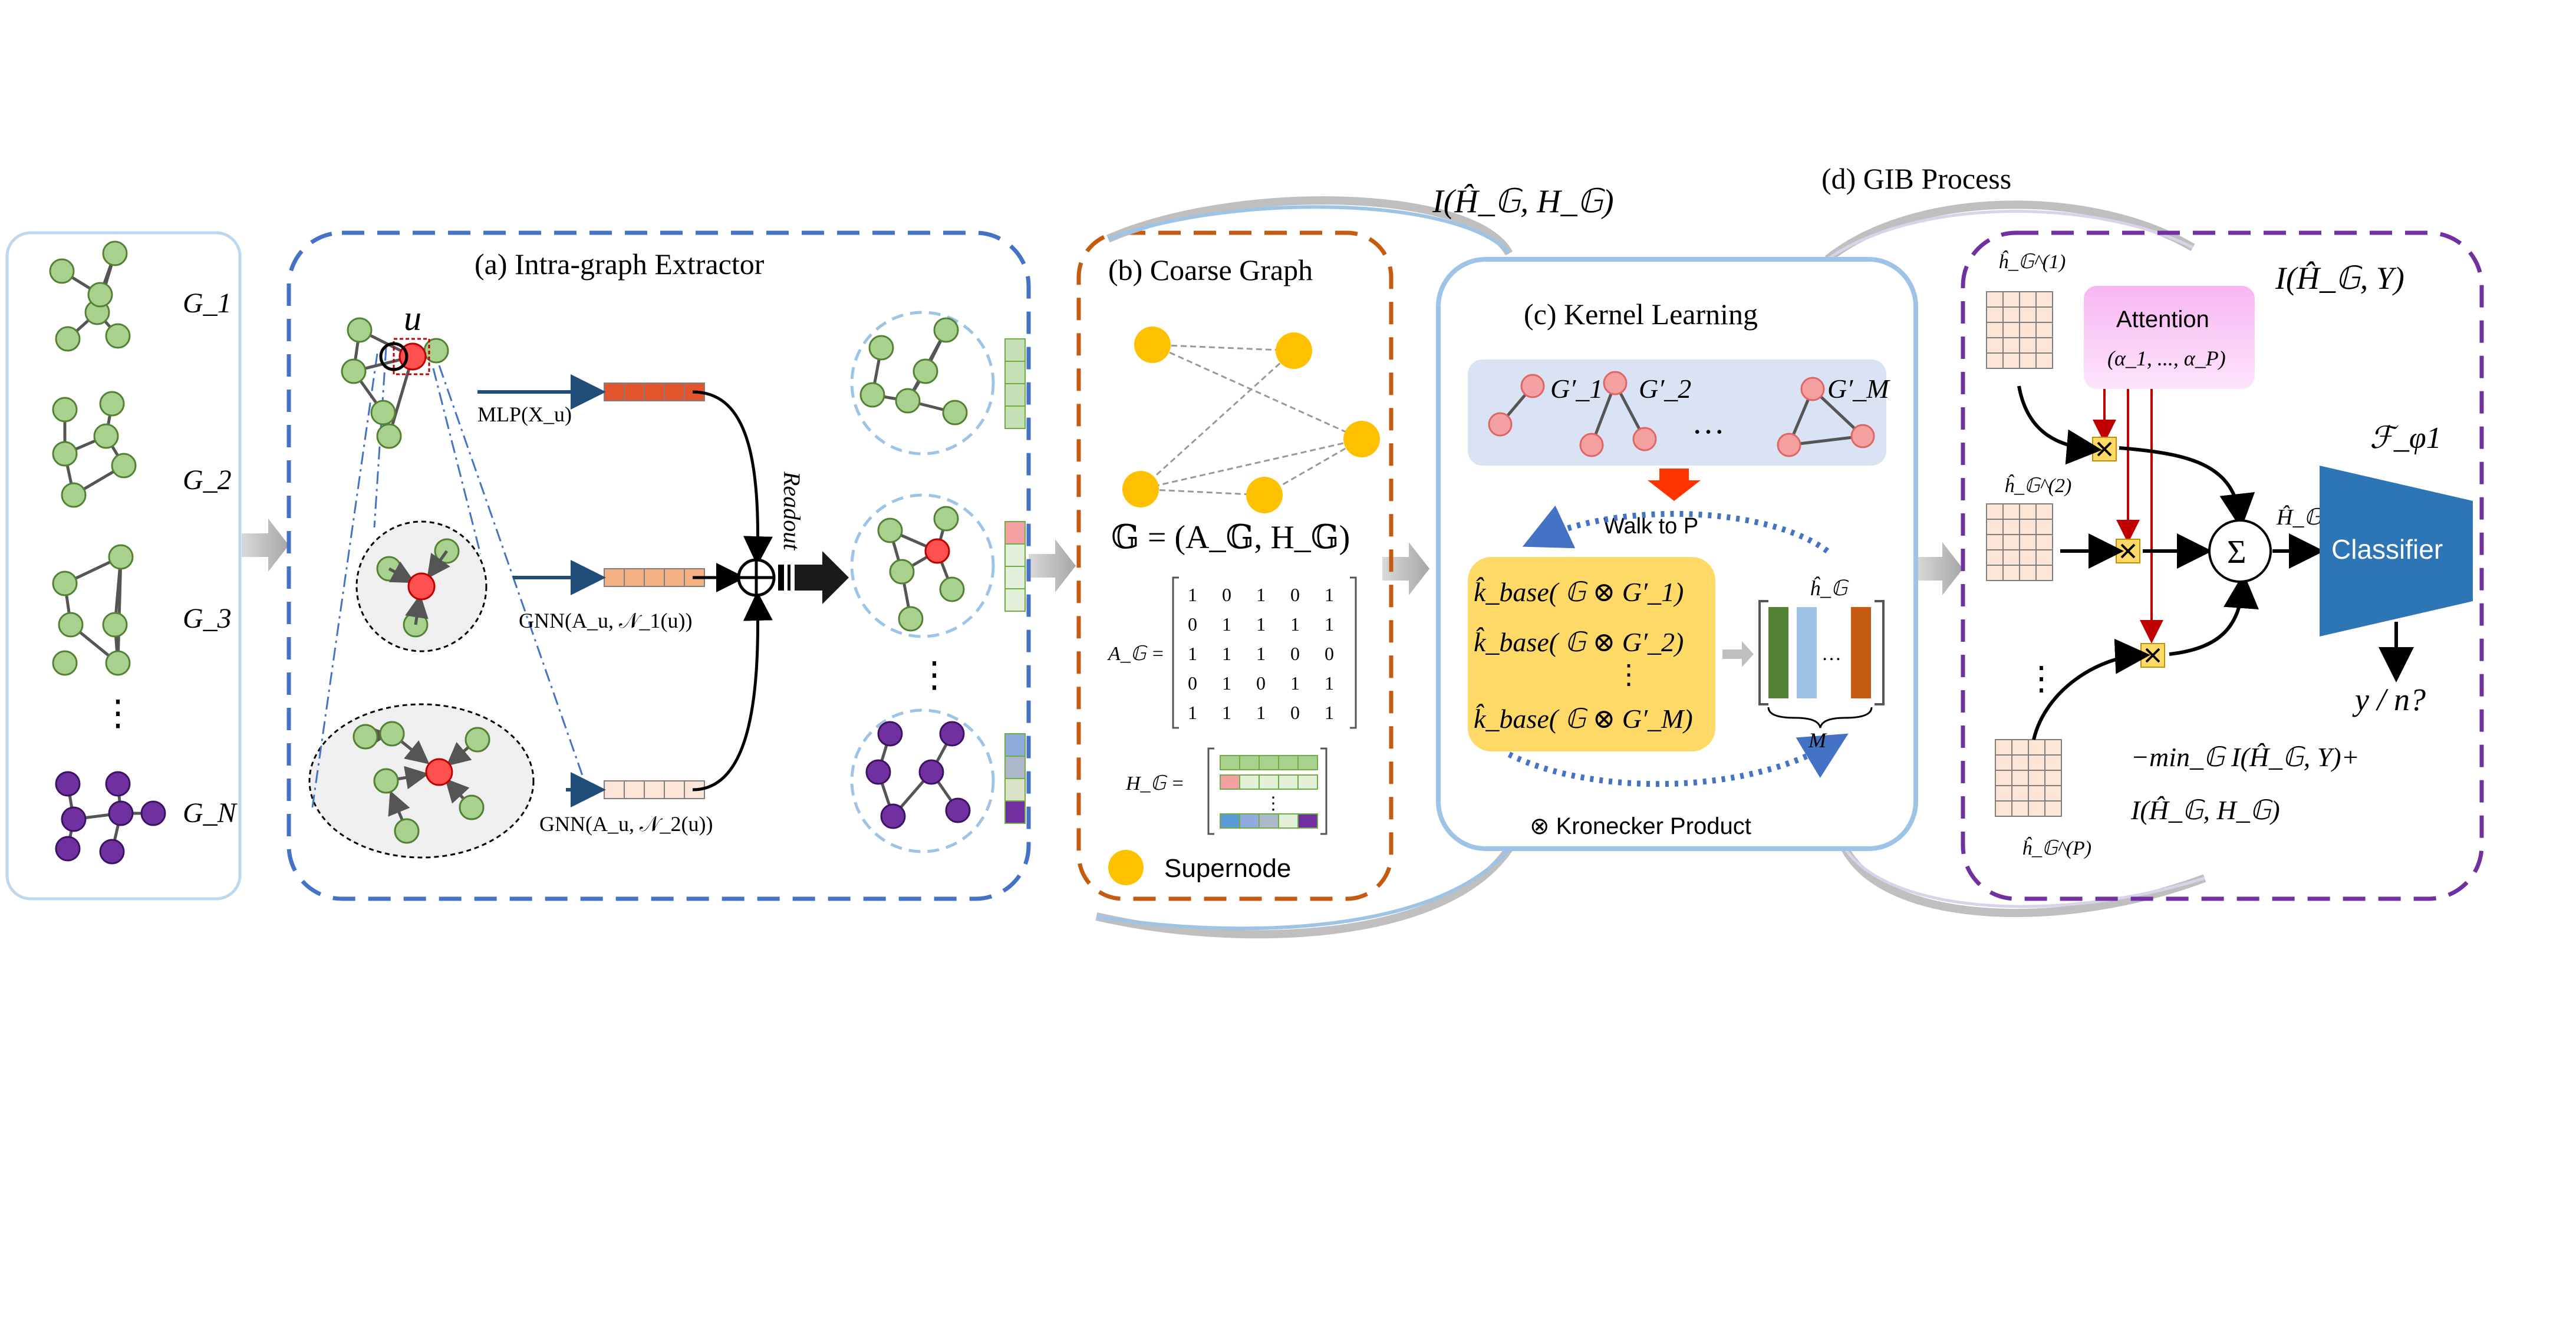 This screenshot has height=1329, width=2576. What do you see at coordinates (654, 790) in the screenshot?
I see `gnn2-feature-bar` at bounding box center [654, 790].